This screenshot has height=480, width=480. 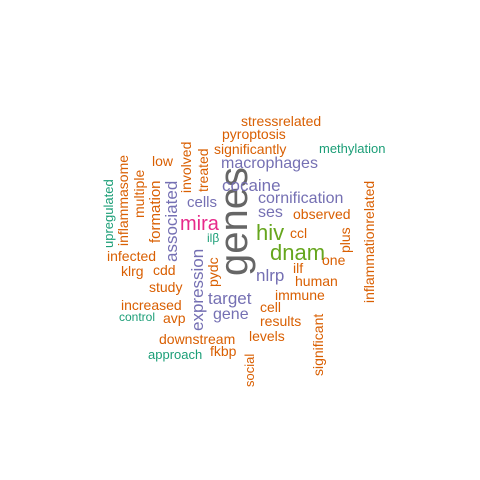 I want to click on word-dnam: dnam, so click(x=298, y=252).